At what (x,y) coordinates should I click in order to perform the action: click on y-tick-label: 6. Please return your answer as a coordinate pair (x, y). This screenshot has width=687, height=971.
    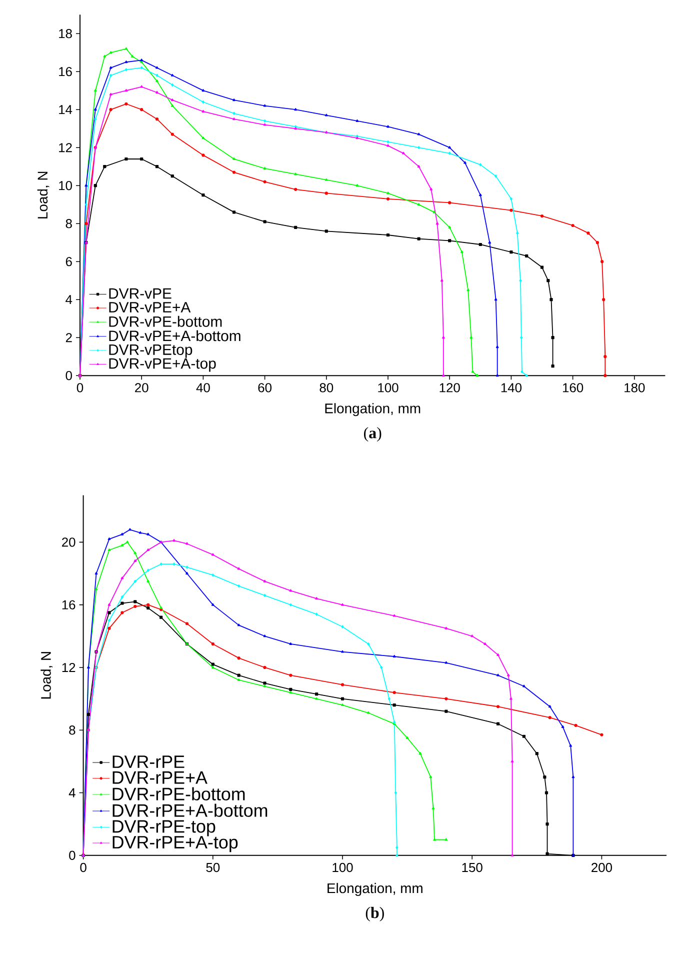
    Looking at the image, I should click on (69, 261).